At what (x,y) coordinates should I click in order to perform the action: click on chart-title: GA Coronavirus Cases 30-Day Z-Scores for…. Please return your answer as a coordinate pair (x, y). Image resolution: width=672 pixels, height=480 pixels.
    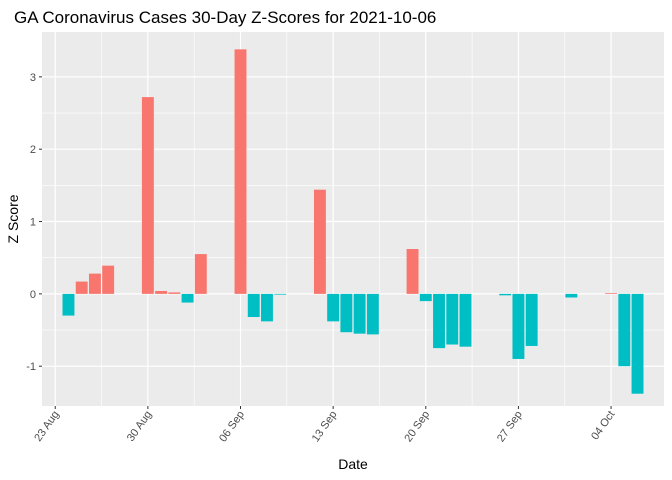
    Looking at the image, I should click on (225, 17).